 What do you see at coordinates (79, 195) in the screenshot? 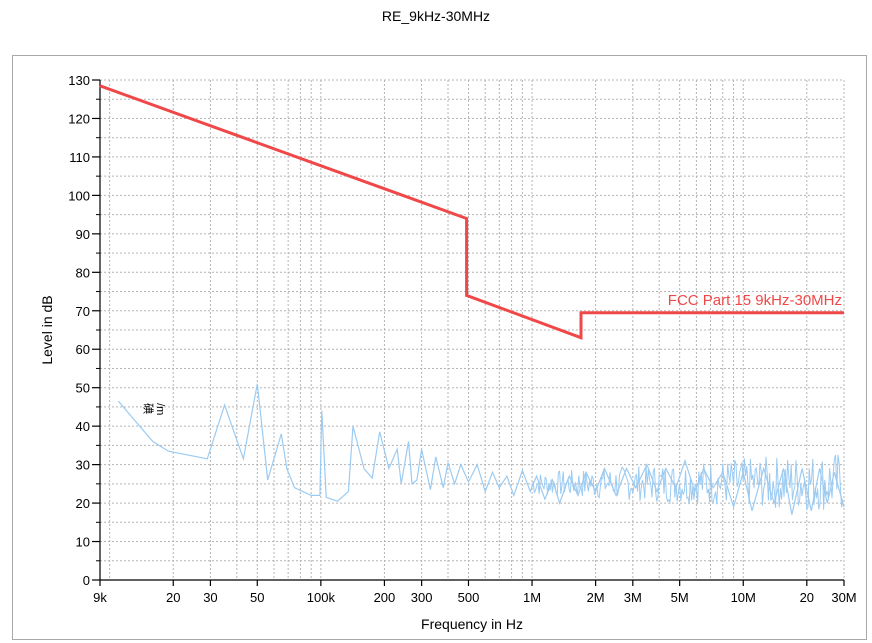
I see `y-tick-label: 100` at bounding box center [79, 195].